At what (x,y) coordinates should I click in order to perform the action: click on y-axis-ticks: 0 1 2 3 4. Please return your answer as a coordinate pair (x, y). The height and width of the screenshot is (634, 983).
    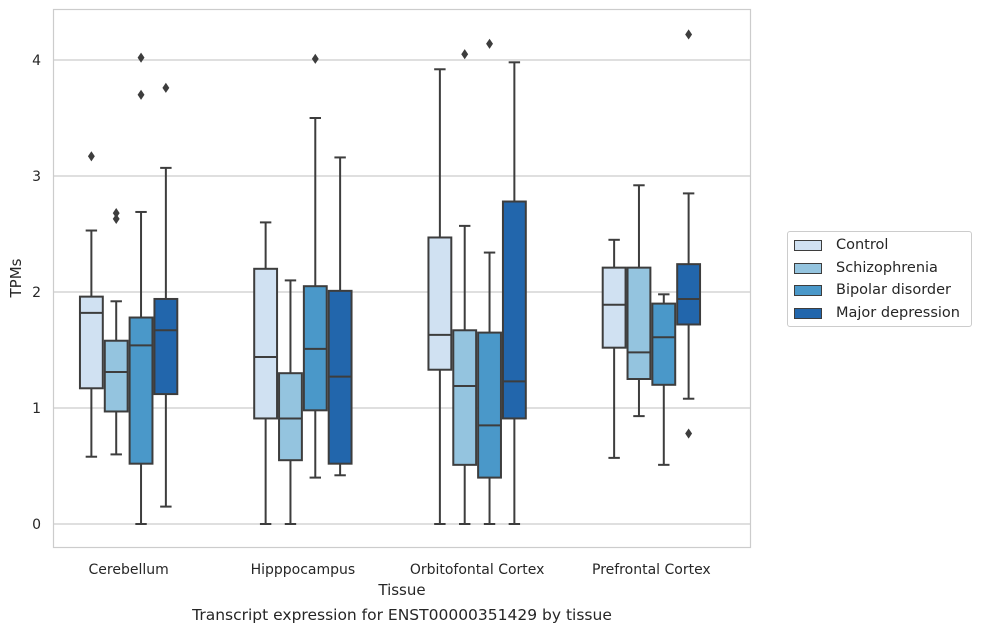
    Looking at the image, I should click on (36, 293).